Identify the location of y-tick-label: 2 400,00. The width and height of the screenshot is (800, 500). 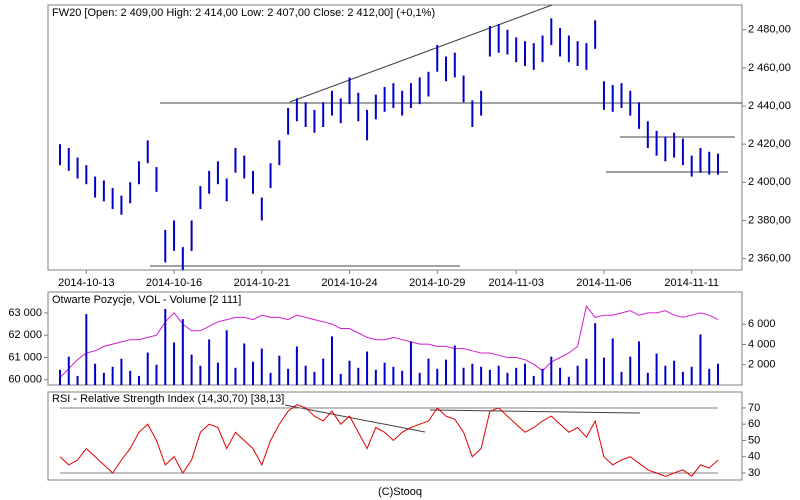
(769, 182).